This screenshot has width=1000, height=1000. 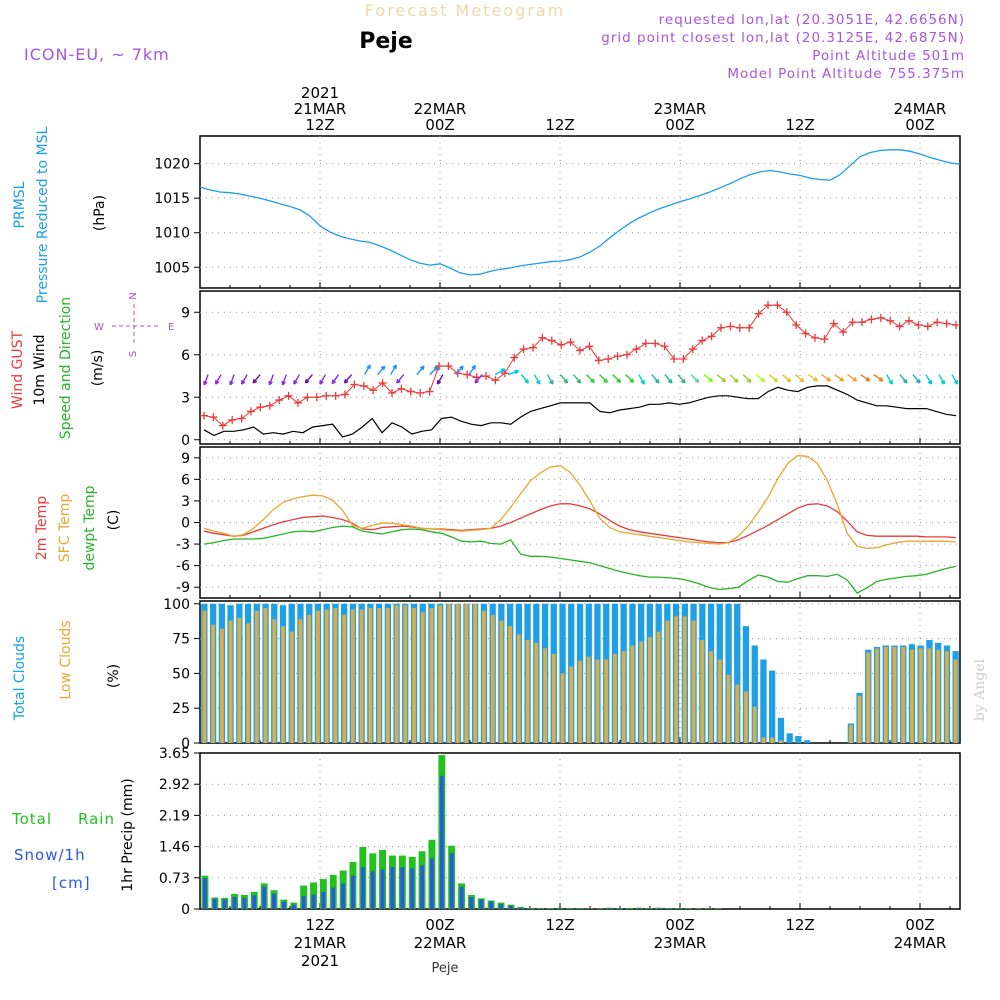 I want to click on compass-s: S, so click(x=133, y=354).